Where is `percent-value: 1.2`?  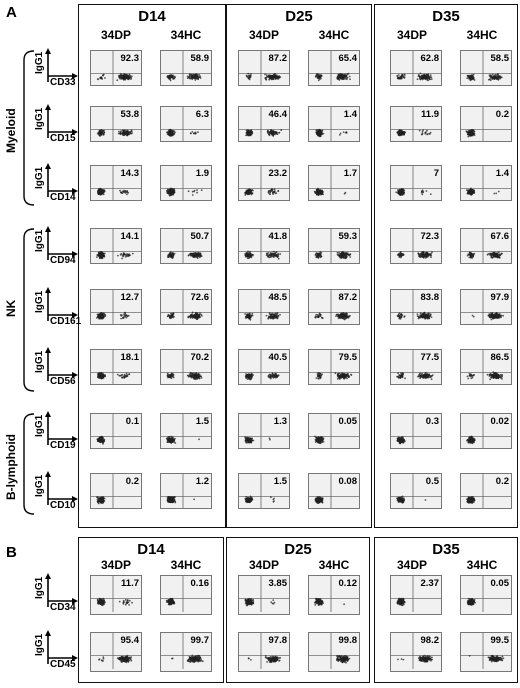 percent-value: 1.2 is located at coordinates (202, 481).